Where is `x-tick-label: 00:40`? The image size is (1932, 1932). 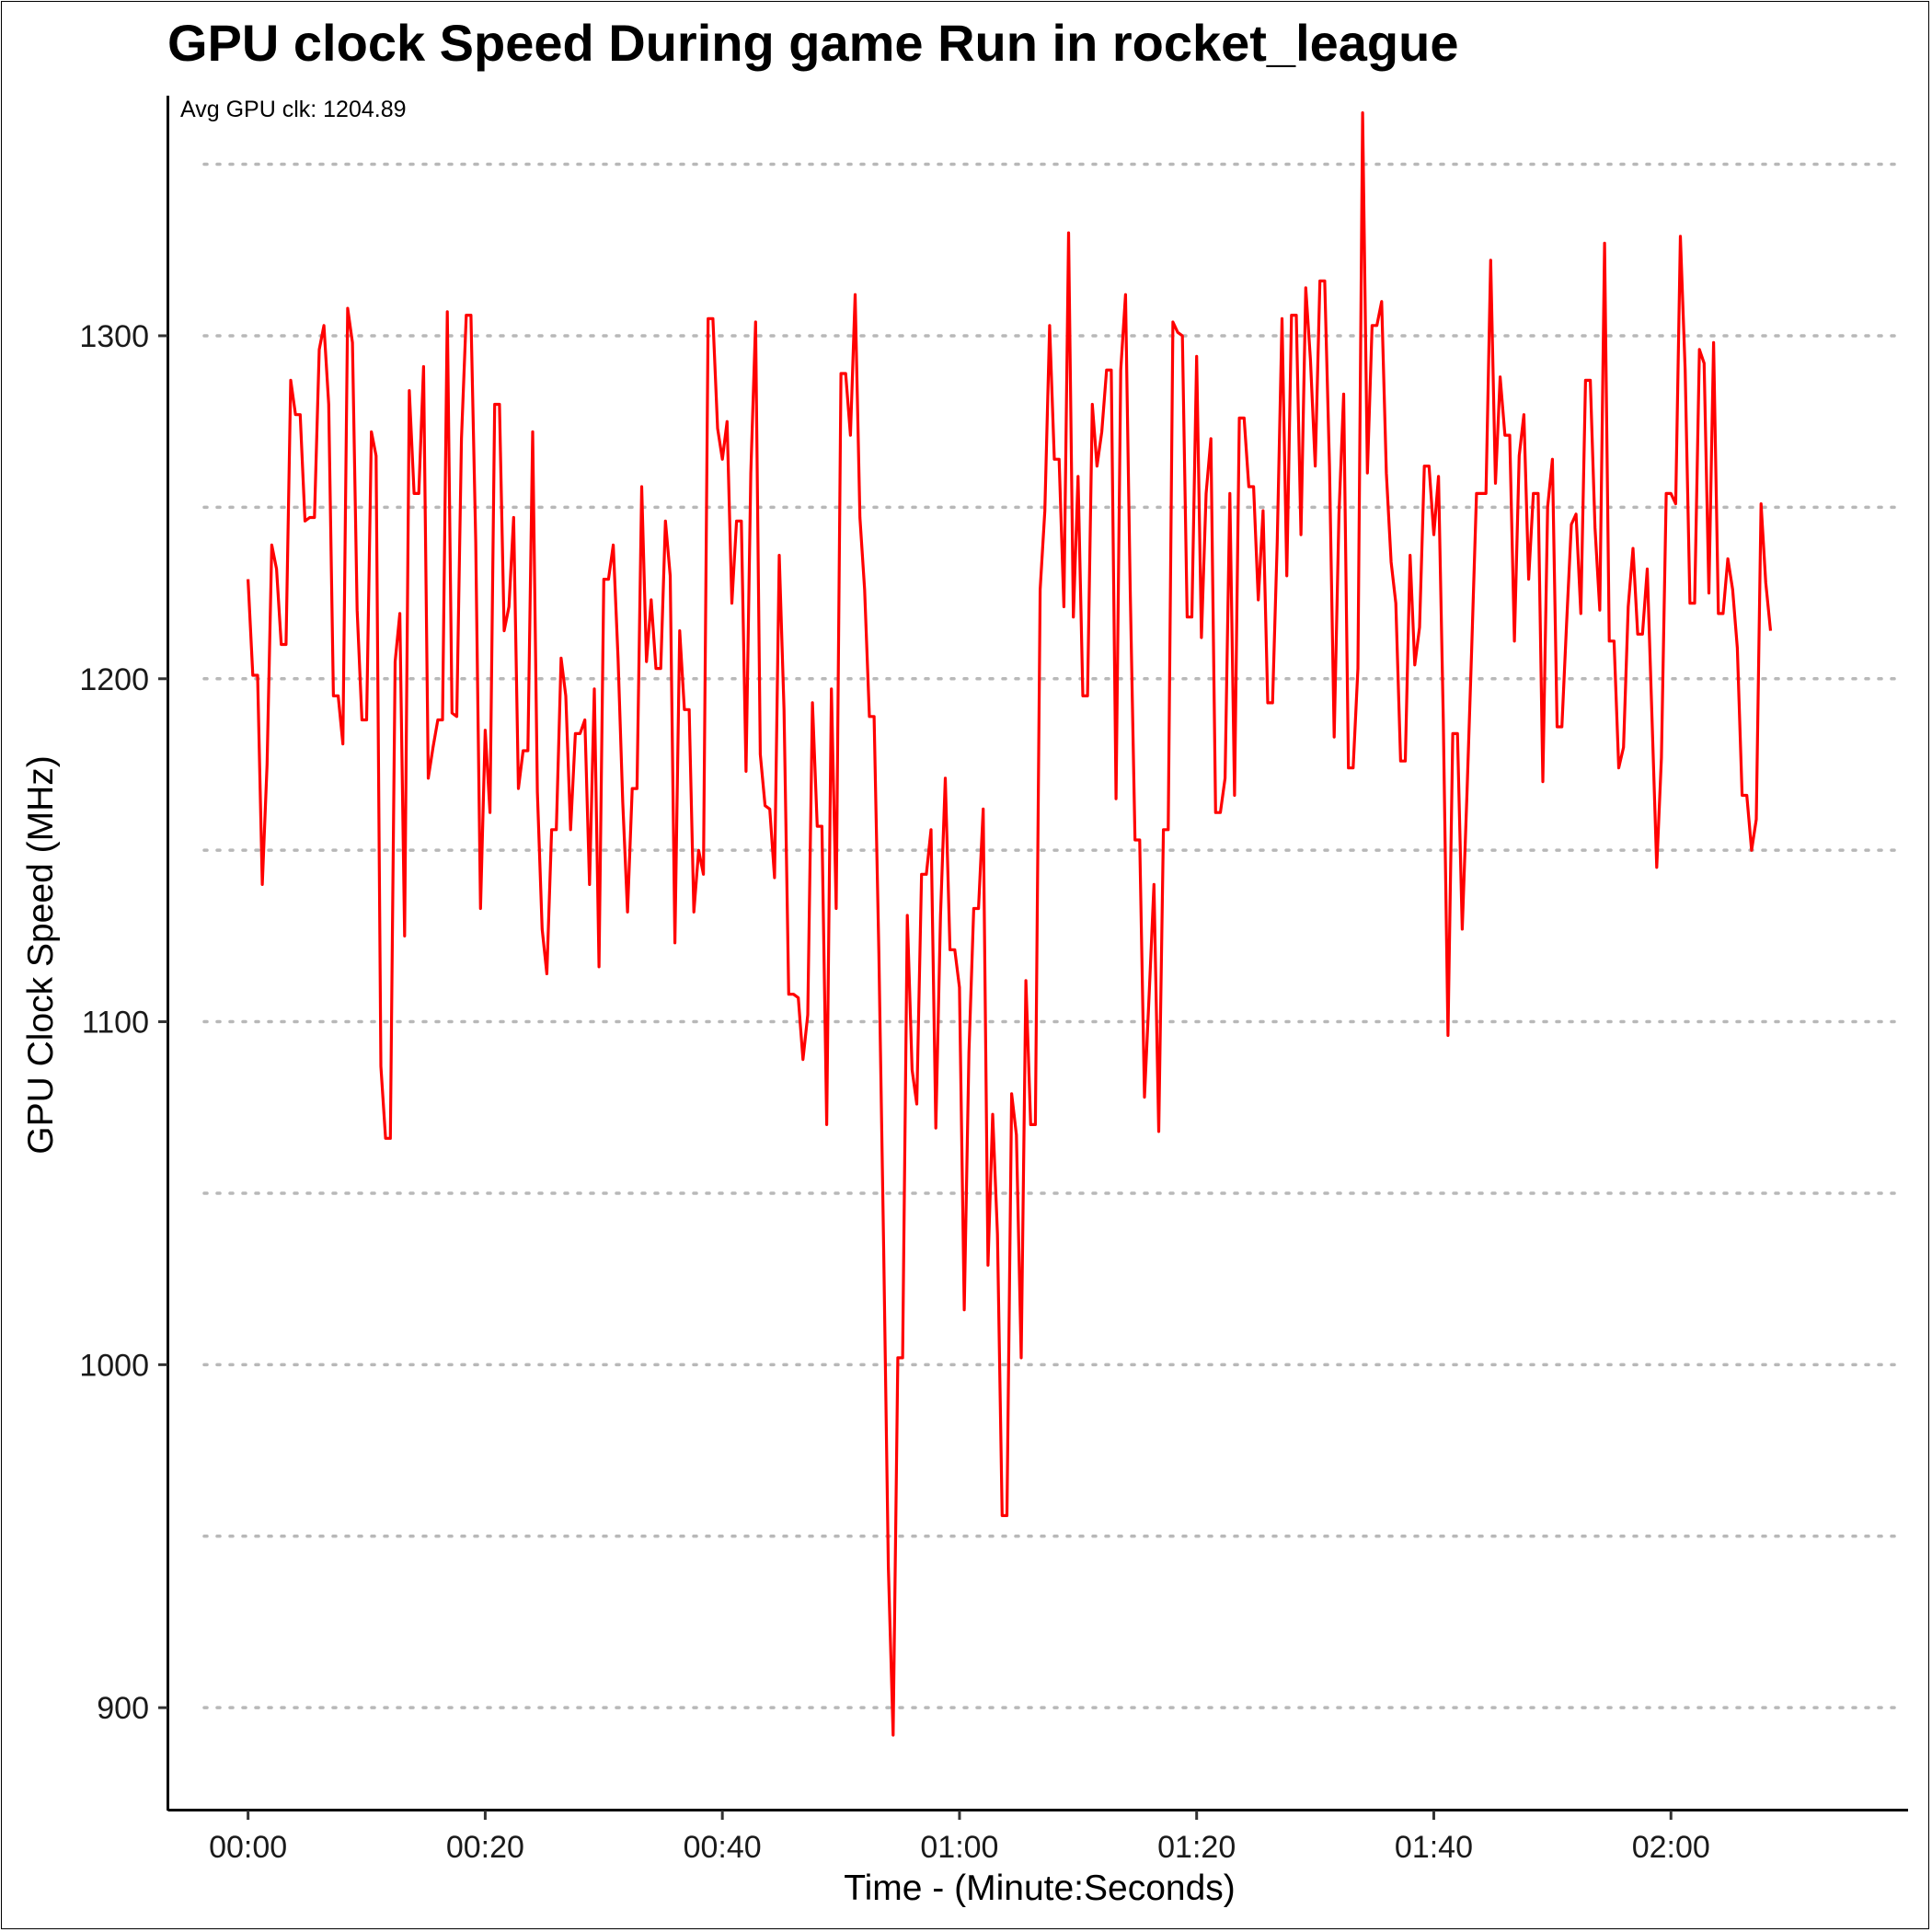
x-tick-label: 00:40 is located at coordinates (723, 1847).